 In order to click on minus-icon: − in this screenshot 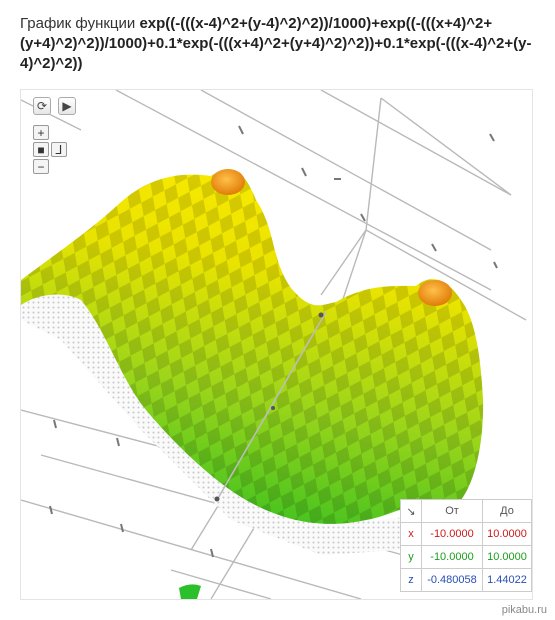, I will do `click(41, 166)`.